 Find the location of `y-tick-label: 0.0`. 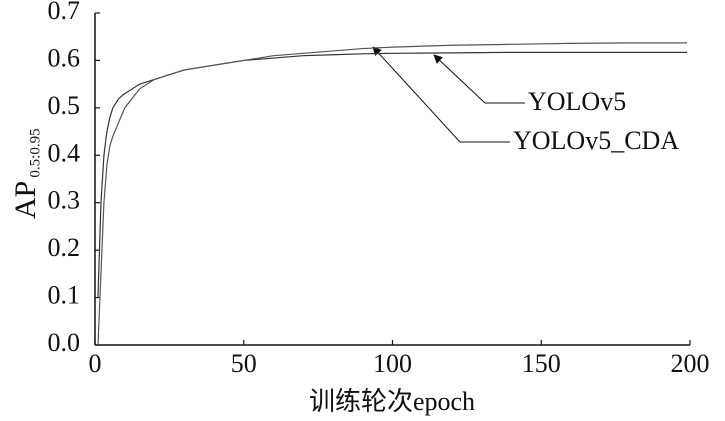

y-tick-label: 0.0 is located at coordinates (64, 342).